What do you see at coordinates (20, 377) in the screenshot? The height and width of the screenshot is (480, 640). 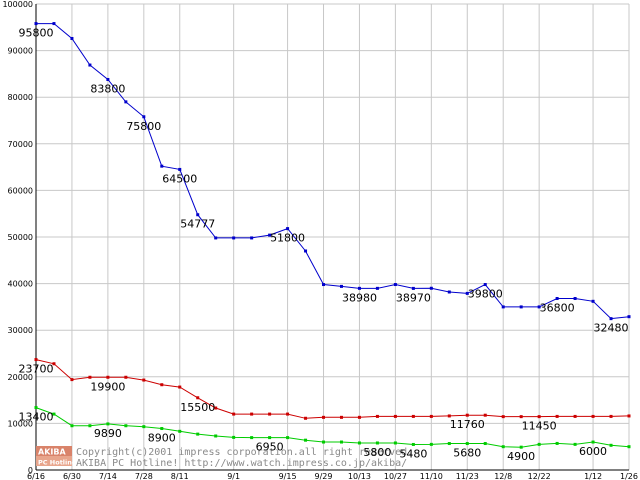 I see `y-tick-label: 20000` at bounding box center [20, 377].